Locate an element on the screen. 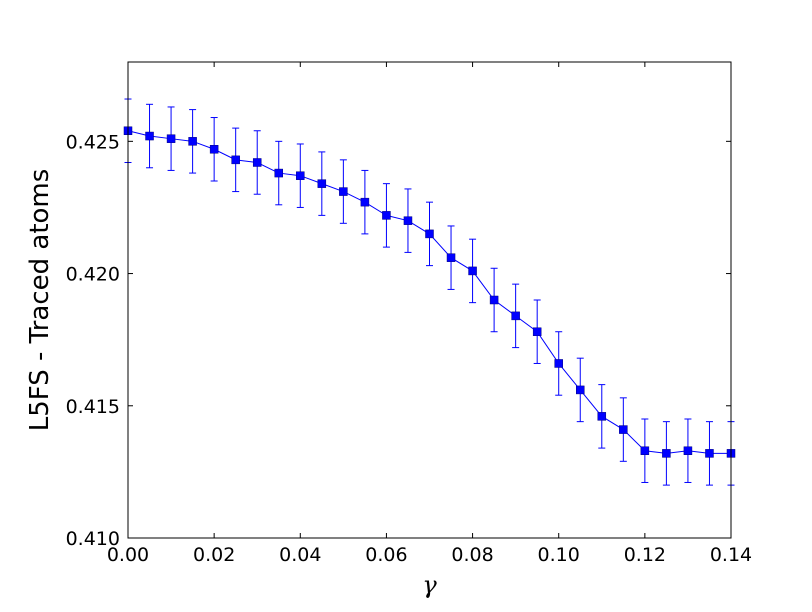 Image resolution: width=812 pixels, height=612 pixels. x-tick-label: 0.02 is located at coordinates (214, 555).